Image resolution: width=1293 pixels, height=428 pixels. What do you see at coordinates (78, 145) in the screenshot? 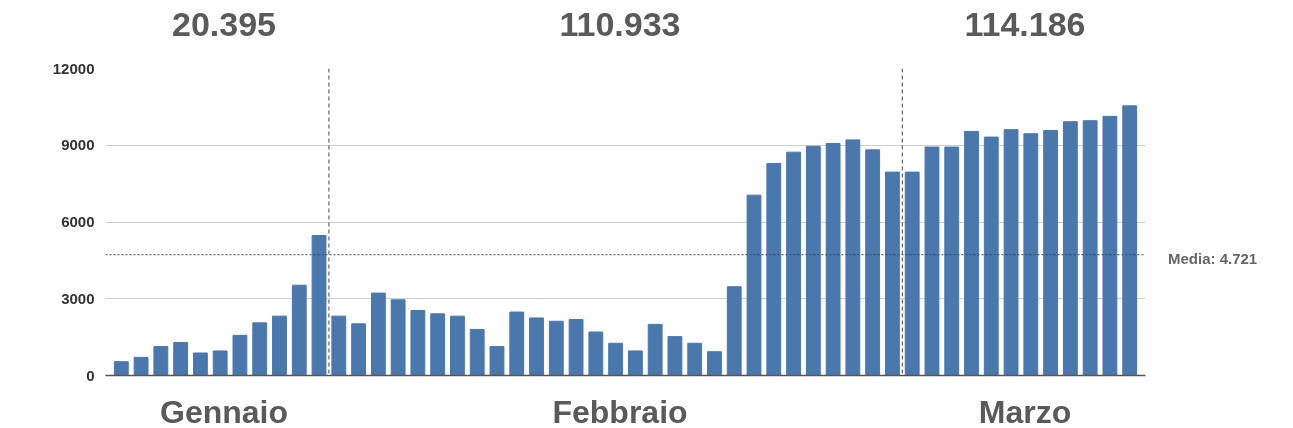
I see `y-tick-label: 9000` at bounding box center [78, 145].